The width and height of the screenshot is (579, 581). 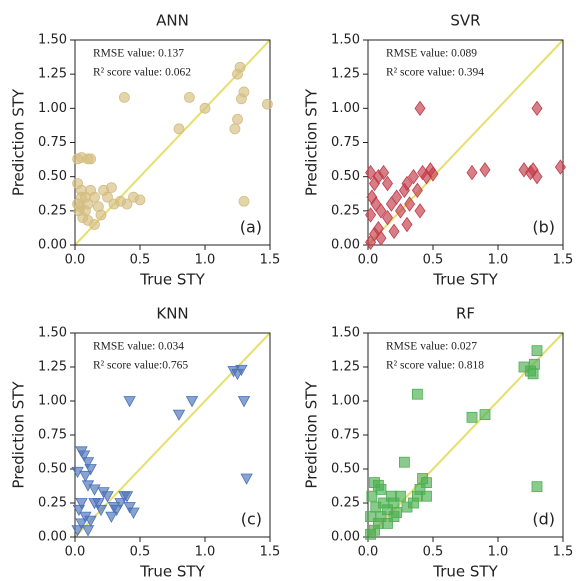 What do you see at coordinates (52, 245) in the screenshot?
I see `y-tick-label: 0.00` at bounding box center [52, 245].